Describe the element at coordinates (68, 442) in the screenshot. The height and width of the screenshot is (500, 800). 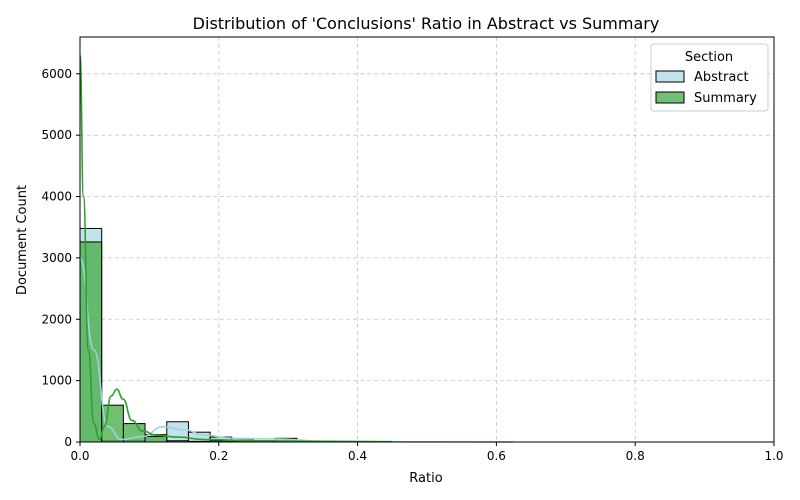
I see `y-tick-label: 0` at that location.